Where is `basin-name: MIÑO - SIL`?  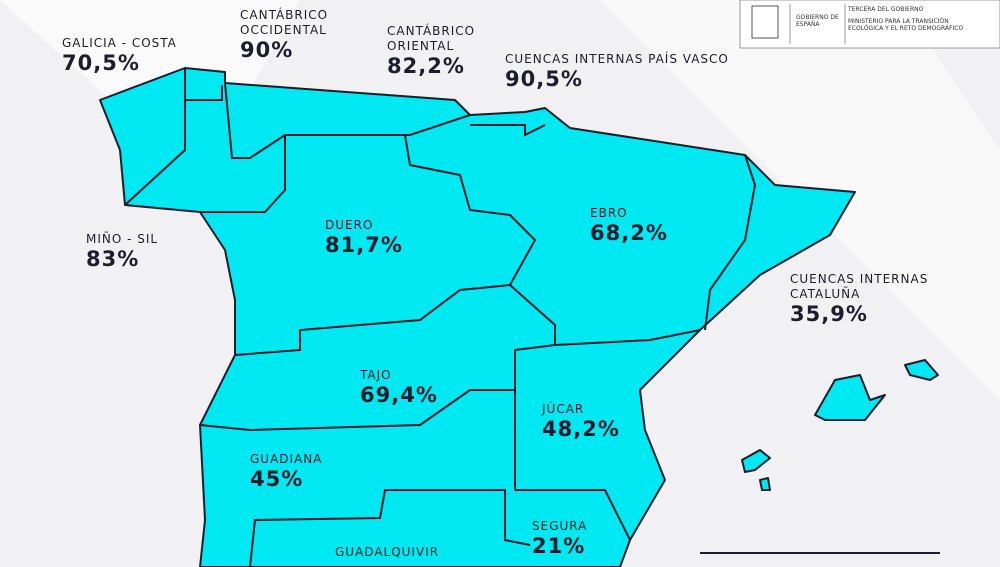
basin-name: MIÑO - SIL is located at coordinates (122, 239).